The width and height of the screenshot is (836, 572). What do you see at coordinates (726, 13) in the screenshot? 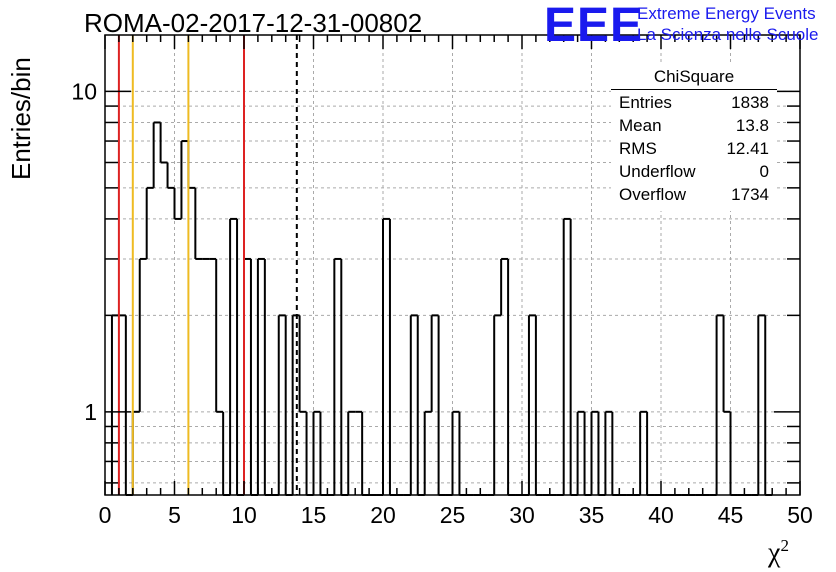
I see `logo-line-1: Extreme Energy Events` at bounding box center [726, 13].